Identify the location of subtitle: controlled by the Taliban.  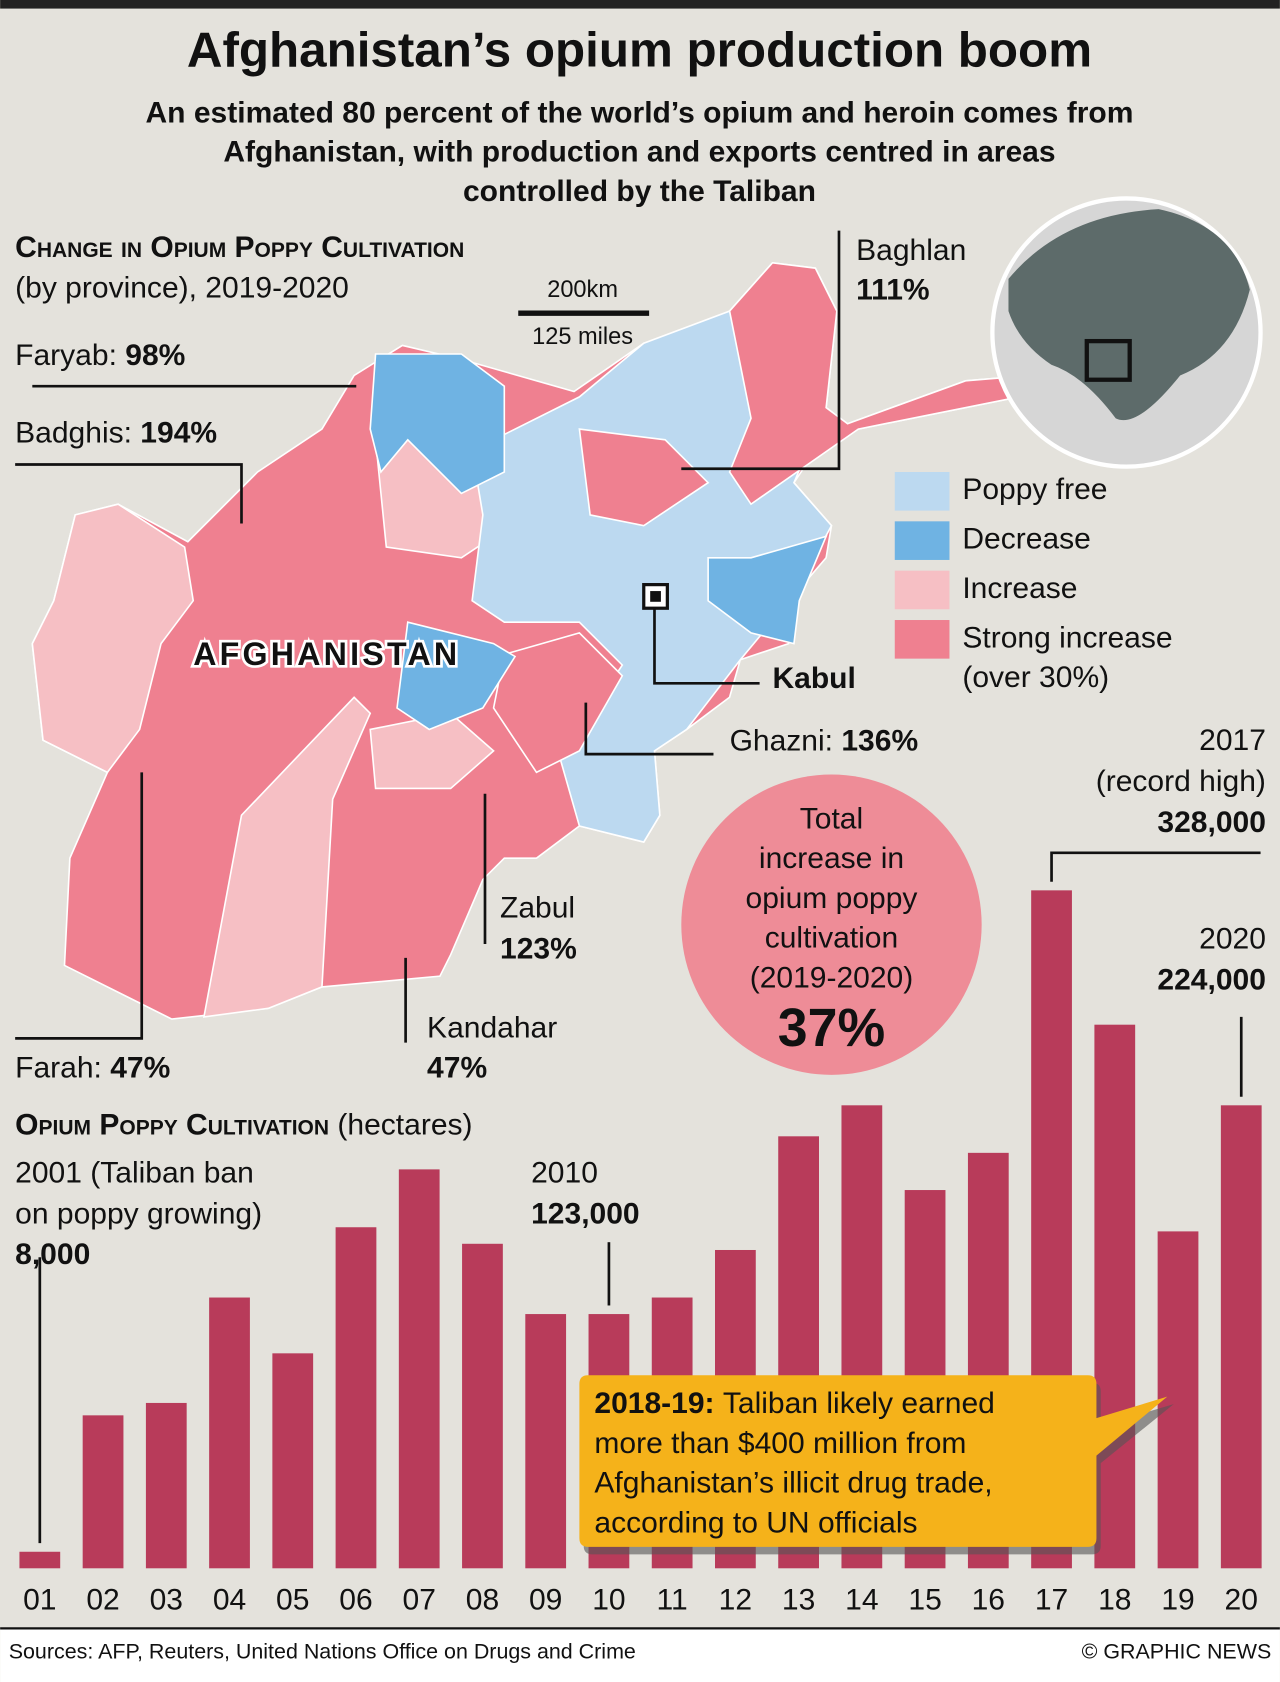
(639, 191).